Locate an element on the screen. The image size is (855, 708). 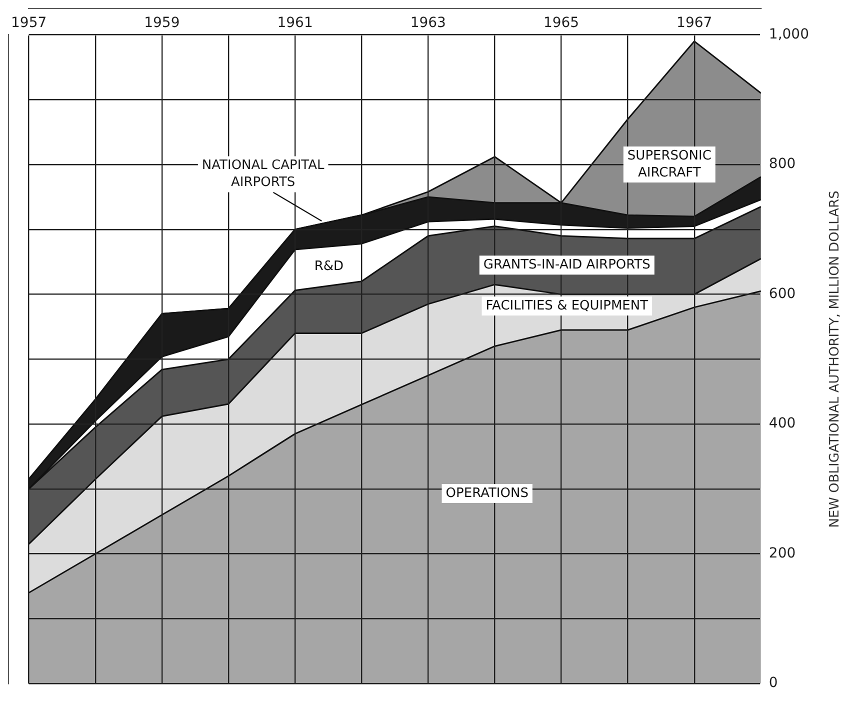
series-label: SUPERSONIC AIRCRAFT is located at coordinates (669, 164).